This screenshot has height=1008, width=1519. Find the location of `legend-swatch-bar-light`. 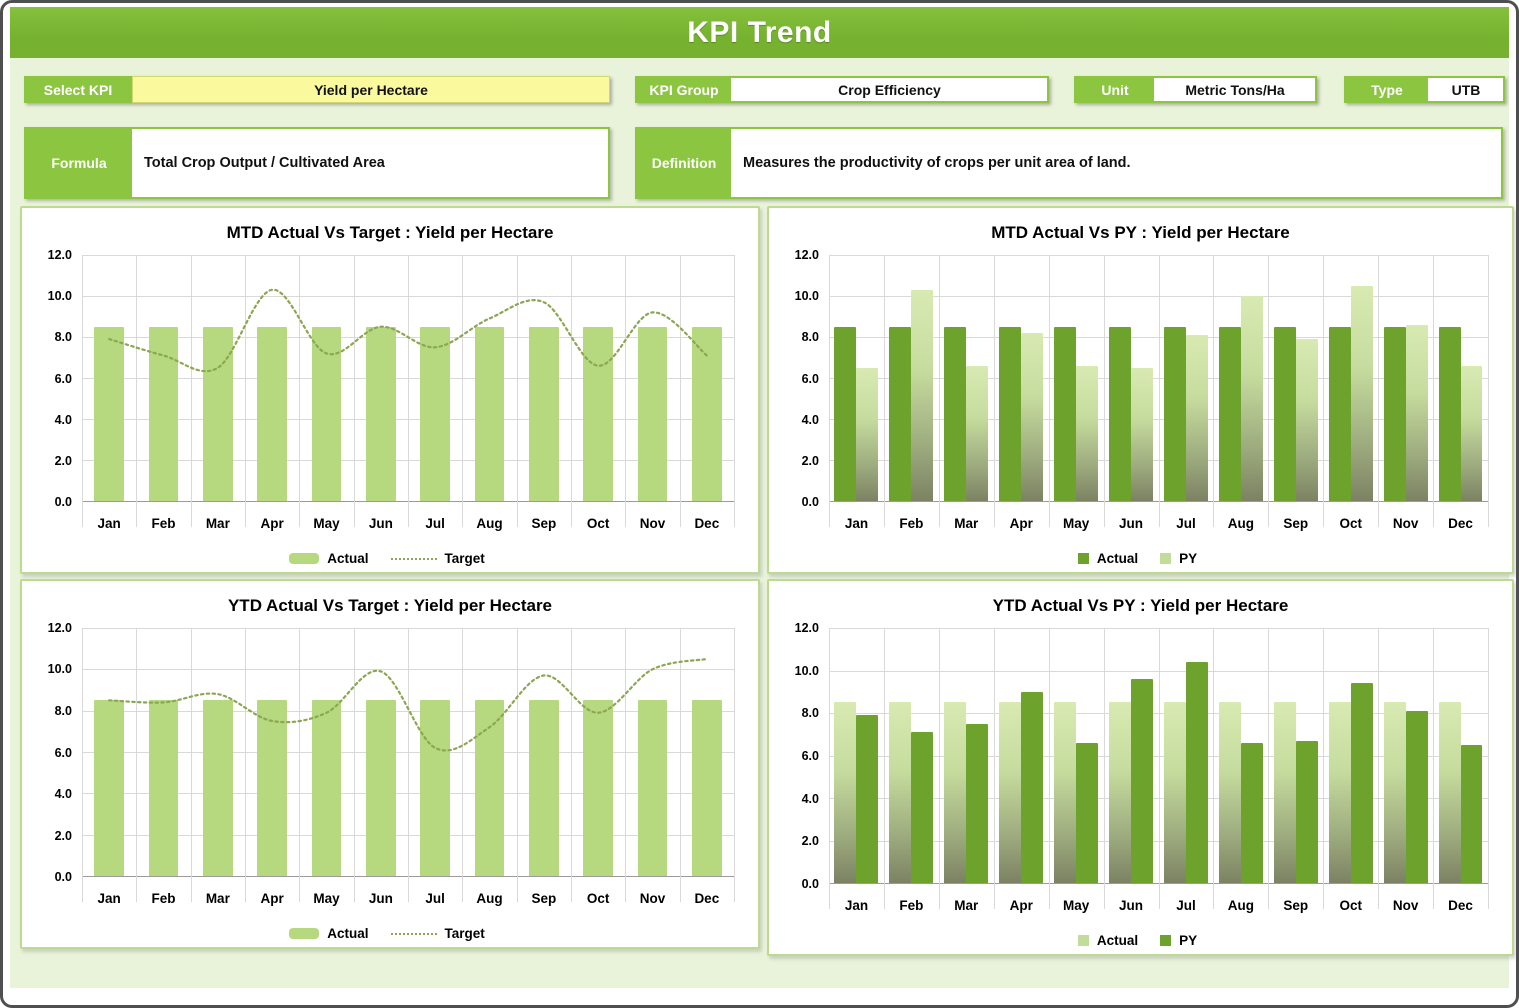

legend-swatch-bar-light is located at coordinates (304, 933).